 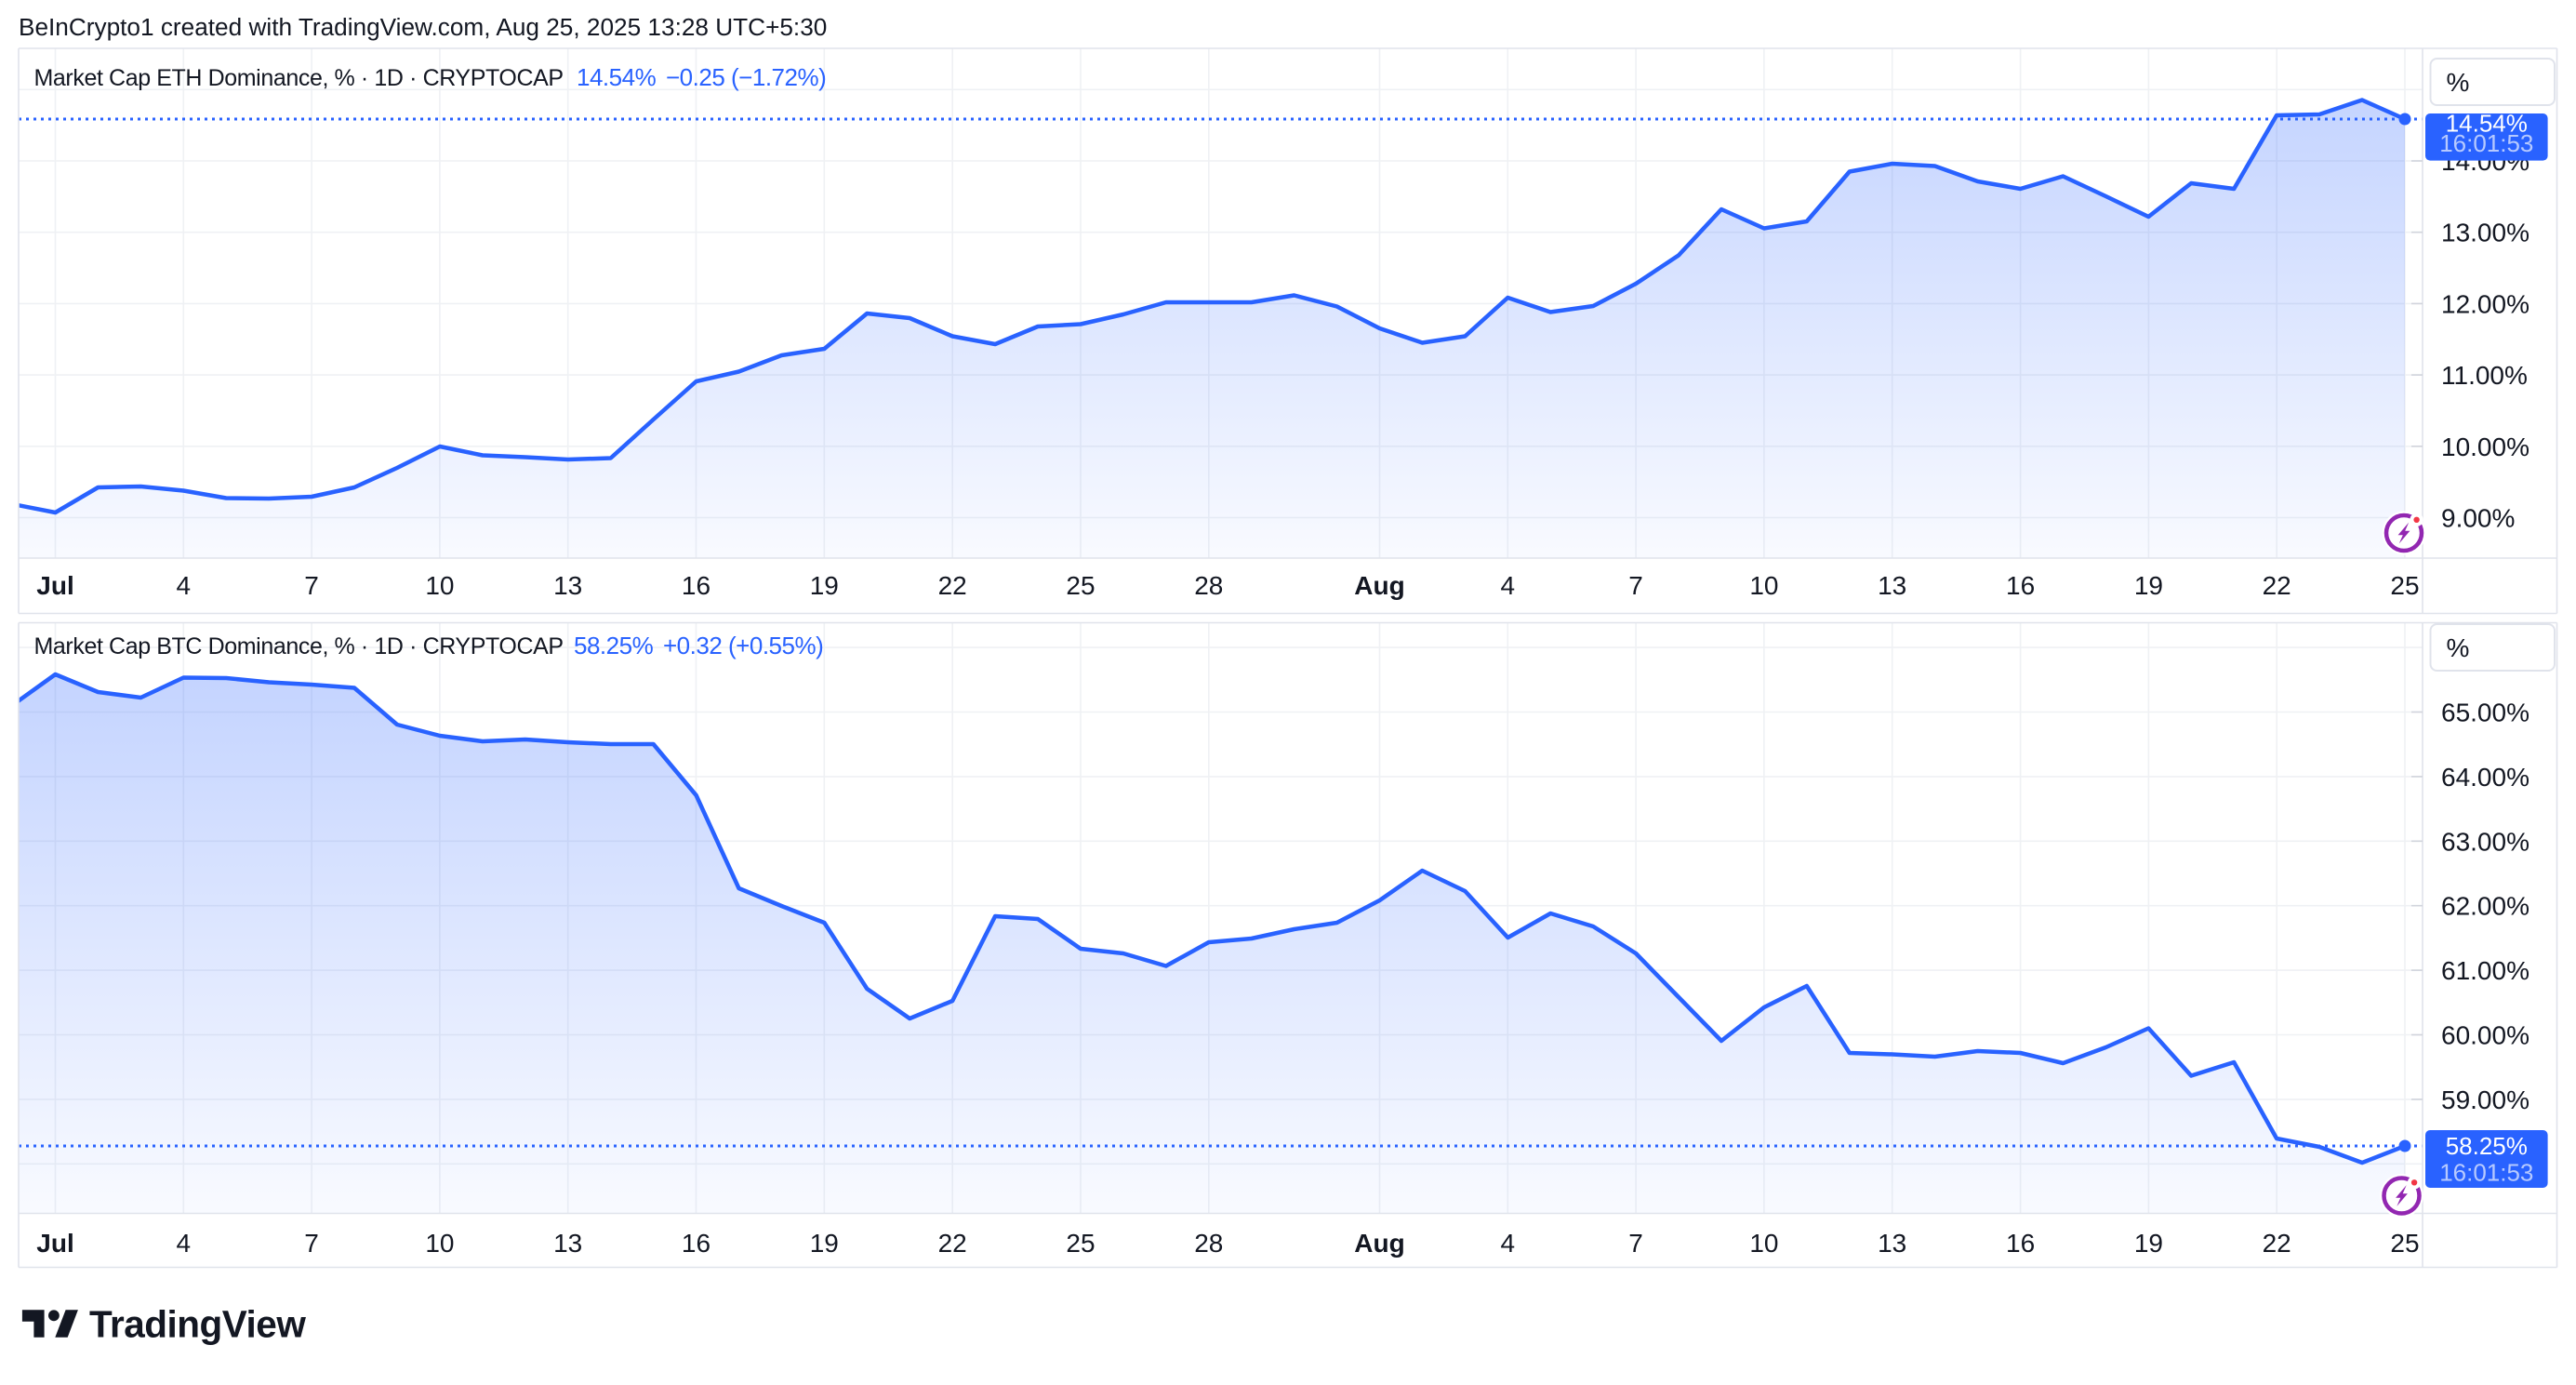 I want to click on svg-text: 11.00%, so click(x=2484, y=375).